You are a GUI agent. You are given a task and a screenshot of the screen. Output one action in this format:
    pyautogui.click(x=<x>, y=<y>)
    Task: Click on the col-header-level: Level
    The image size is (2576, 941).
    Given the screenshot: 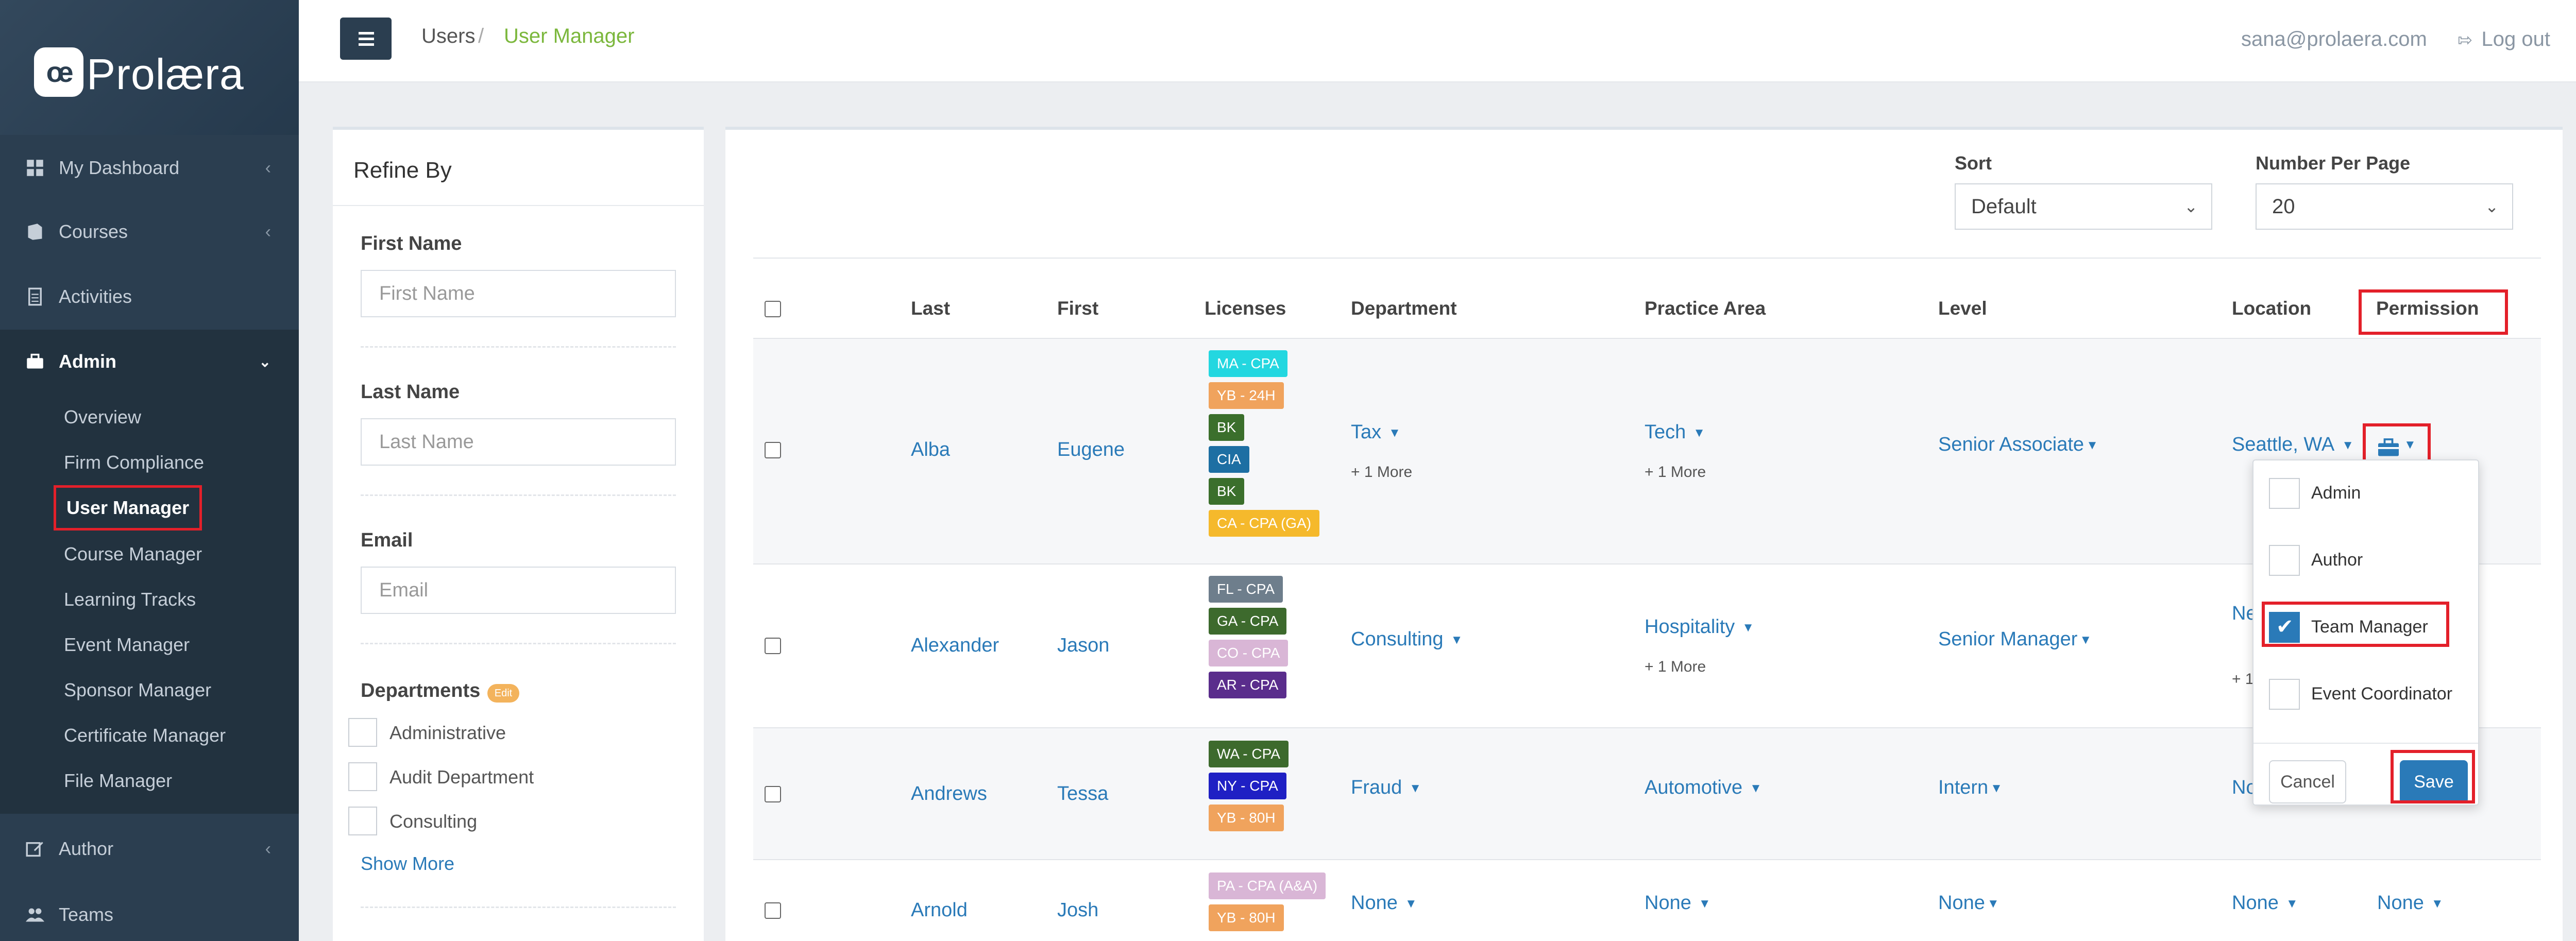 What is the action you would take?
    pyautogui.click(x=1963, y=309)
    